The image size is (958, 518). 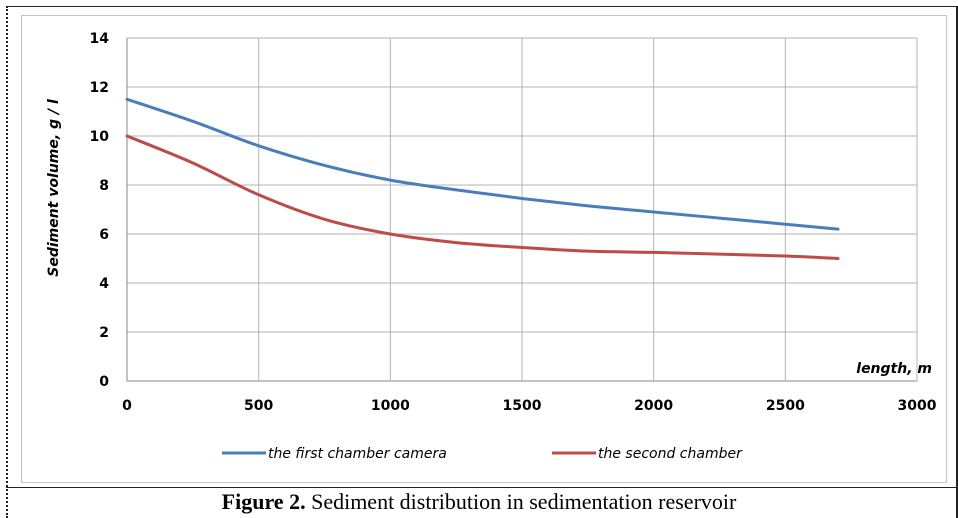 What do you see at coordinates (957, 262) in the screenshot?
I see `frame-right-border` at bounding box center [957, 262].